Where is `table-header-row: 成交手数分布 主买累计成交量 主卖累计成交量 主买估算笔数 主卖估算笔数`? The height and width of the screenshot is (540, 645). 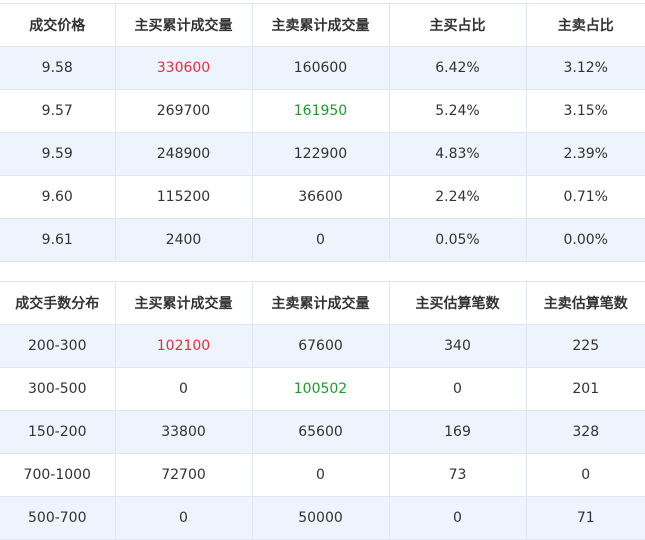
table-header-row: 成交手数分布 主买累计成交量 主卖累计成交量 主买估算笔数 主卖估算笔数 is located at coordinates (322, 303).